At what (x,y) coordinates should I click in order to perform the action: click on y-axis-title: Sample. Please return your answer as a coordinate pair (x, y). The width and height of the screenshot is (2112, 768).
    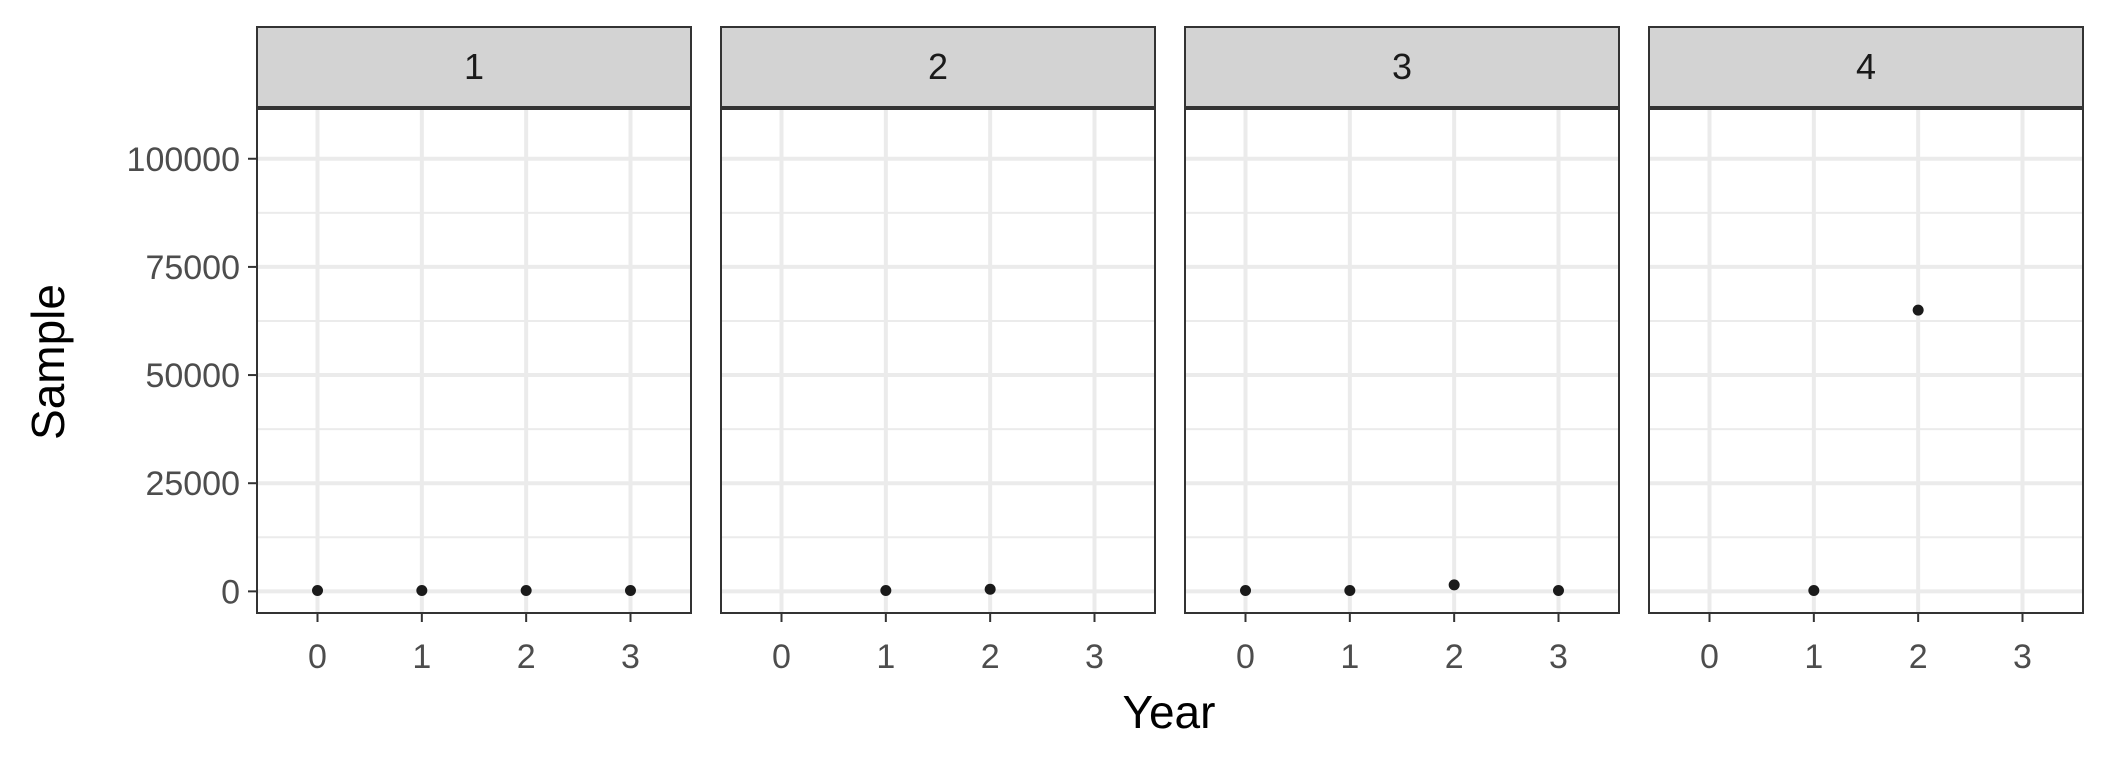
    Looking at the image, I should click on (48, 362).